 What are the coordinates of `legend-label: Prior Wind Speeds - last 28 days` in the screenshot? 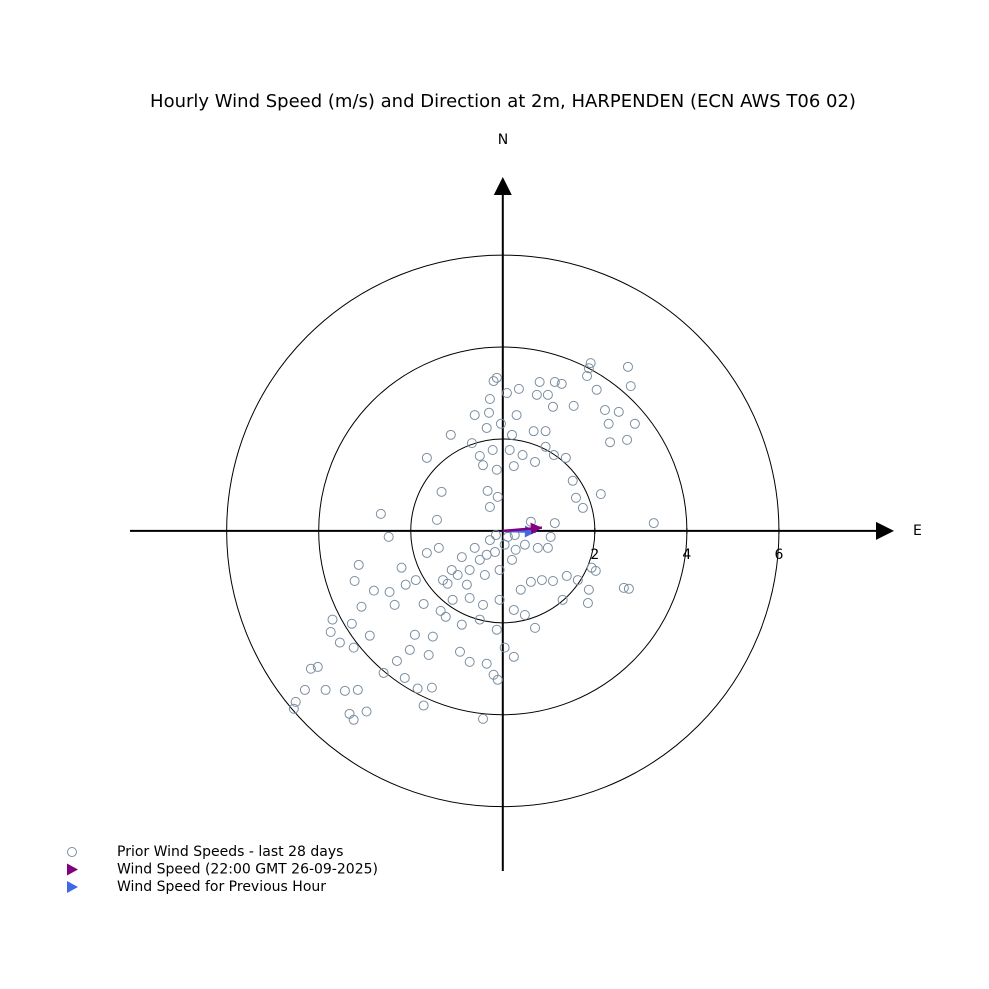 It's located at (230, 852).